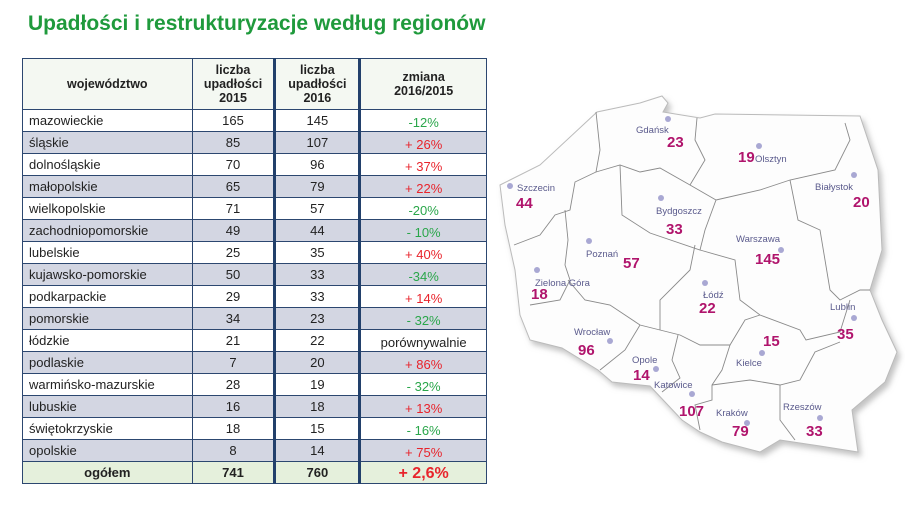 The width and height of the screenshot is (905, 518). Describe the element at coordinates (691, 411) in the screenshot. I see `city-value: 107` at that location.